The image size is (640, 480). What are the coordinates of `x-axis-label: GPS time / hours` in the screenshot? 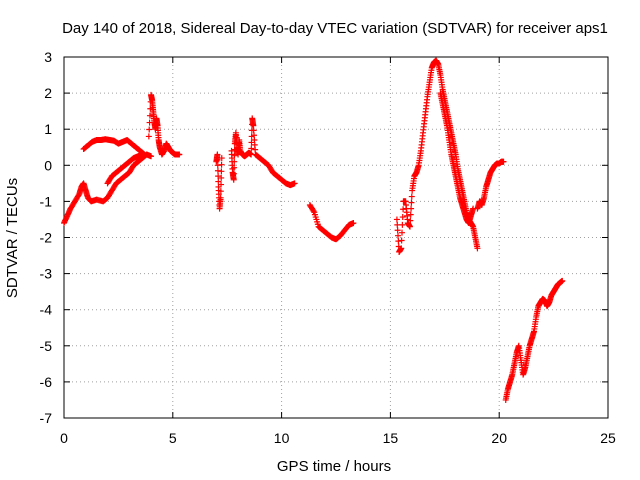 It's located at (334, 466).